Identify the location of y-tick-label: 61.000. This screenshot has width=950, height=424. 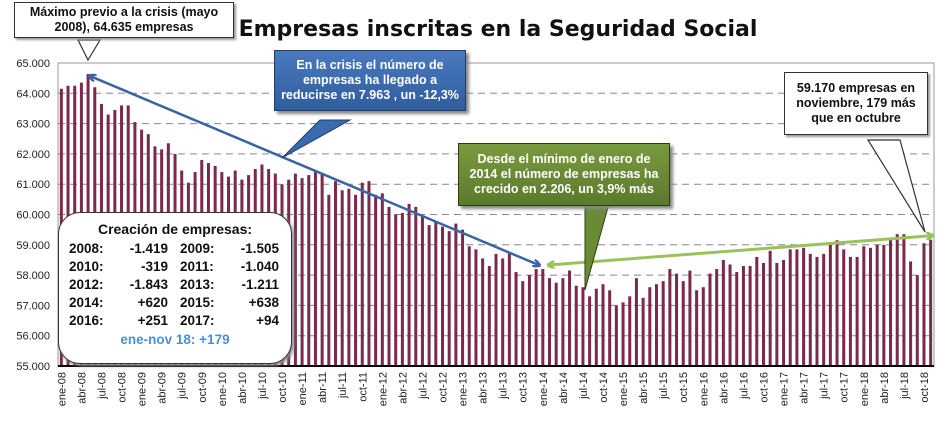
(33, 185).